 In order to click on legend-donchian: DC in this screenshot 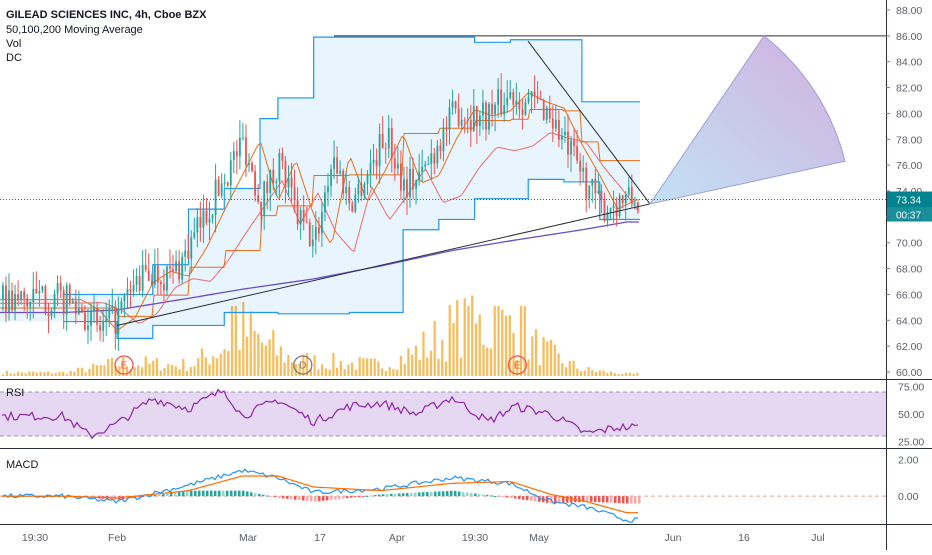, I will do `click(14, 58)`.